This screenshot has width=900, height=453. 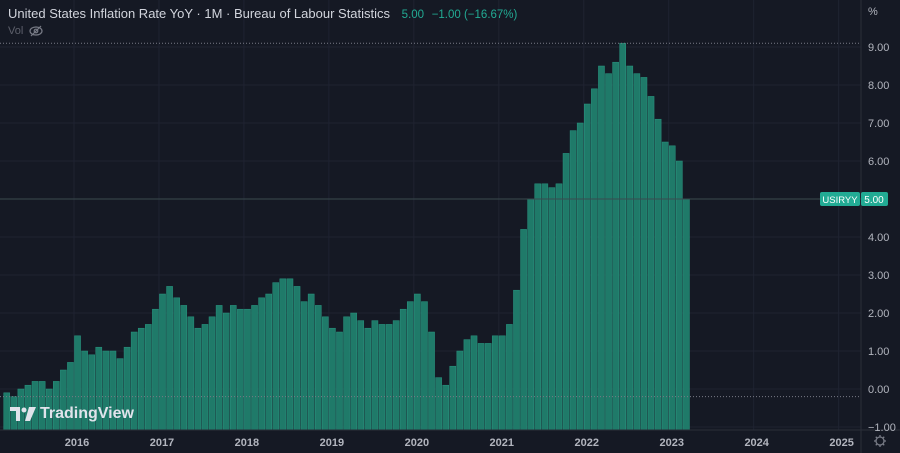 What do you see at coordinates (162, 443) in the screenshot?
I see `x-tick-label: 2017` at bounding box center [162, 443].